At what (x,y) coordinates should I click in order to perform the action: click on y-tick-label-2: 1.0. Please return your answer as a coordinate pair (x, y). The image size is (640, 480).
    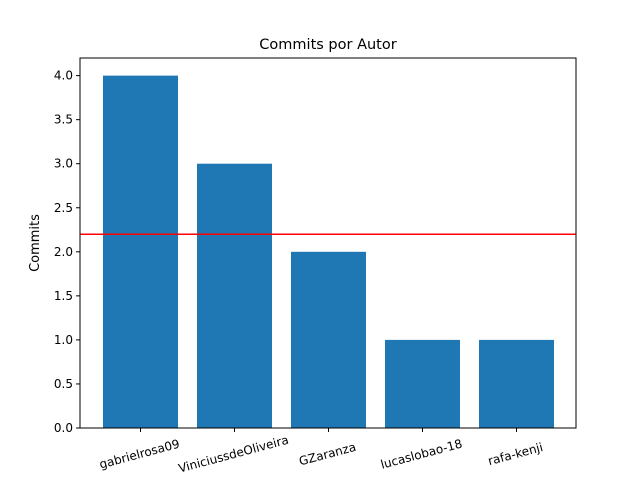
    Looking at the image, I should click on (63, 340).